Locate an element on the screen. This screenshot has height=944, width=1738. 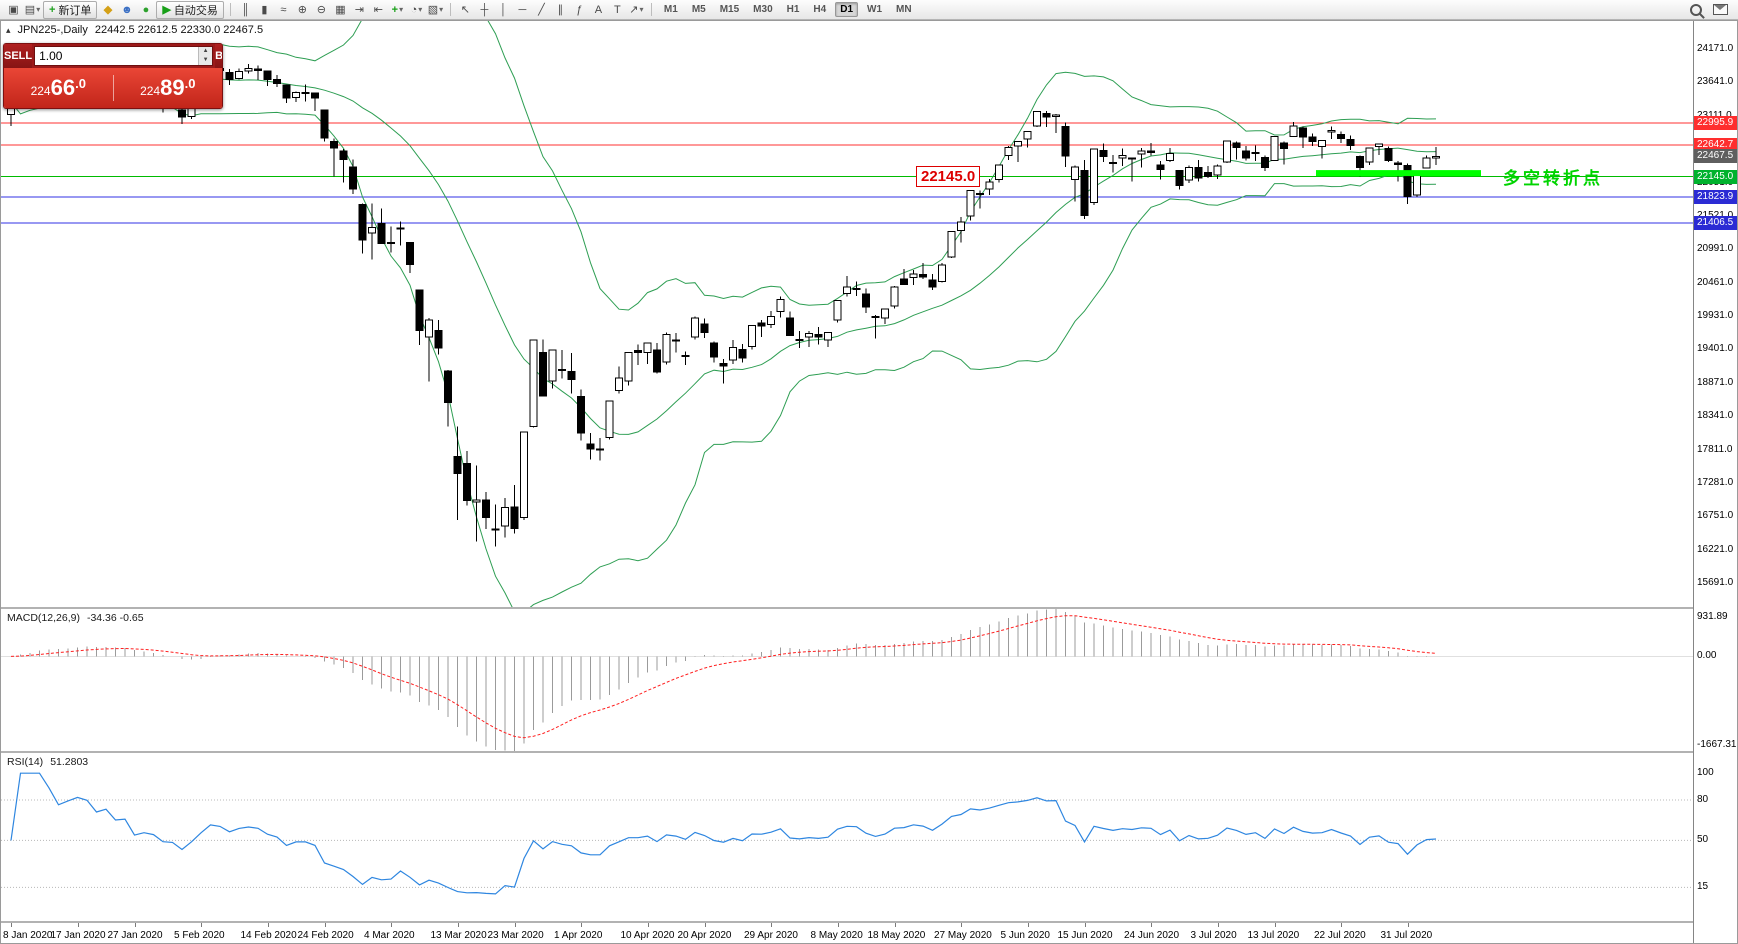
equidistant-channel-button: ∥ is located at coordinates (560, 10).